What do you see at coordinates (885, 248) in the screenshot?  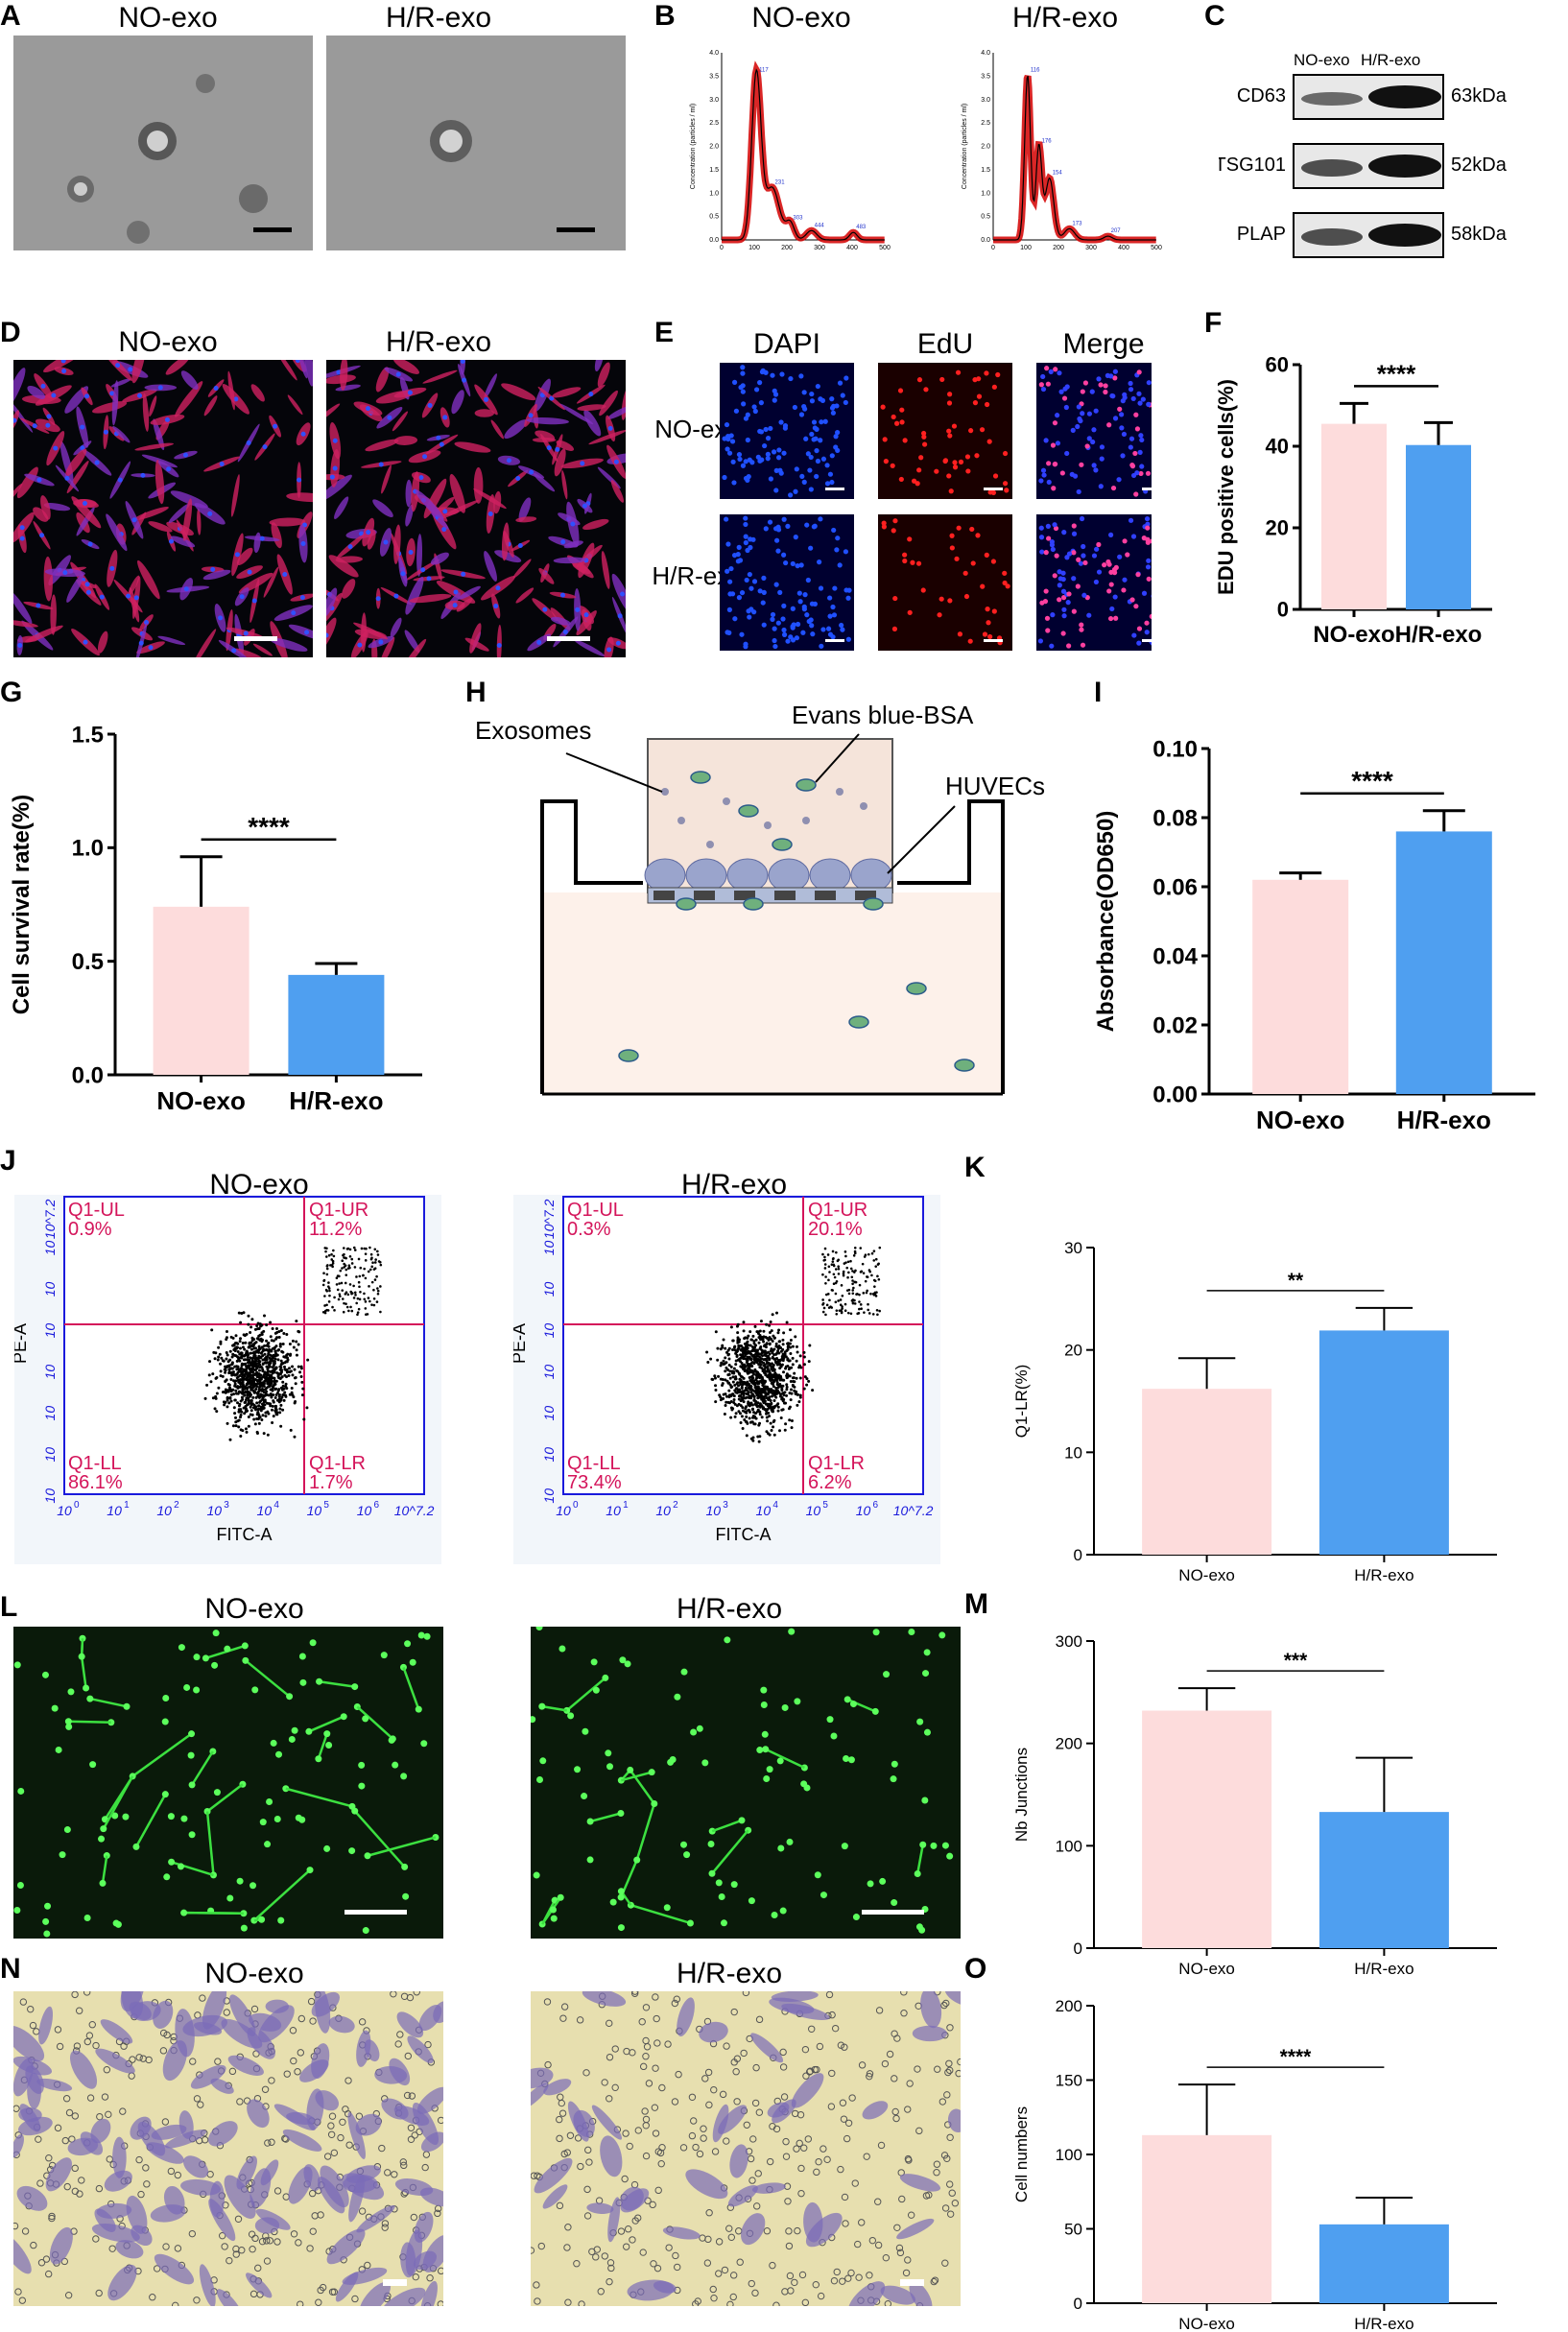 I see `nta-x-tick: 500` at bounding box center [885, 248].